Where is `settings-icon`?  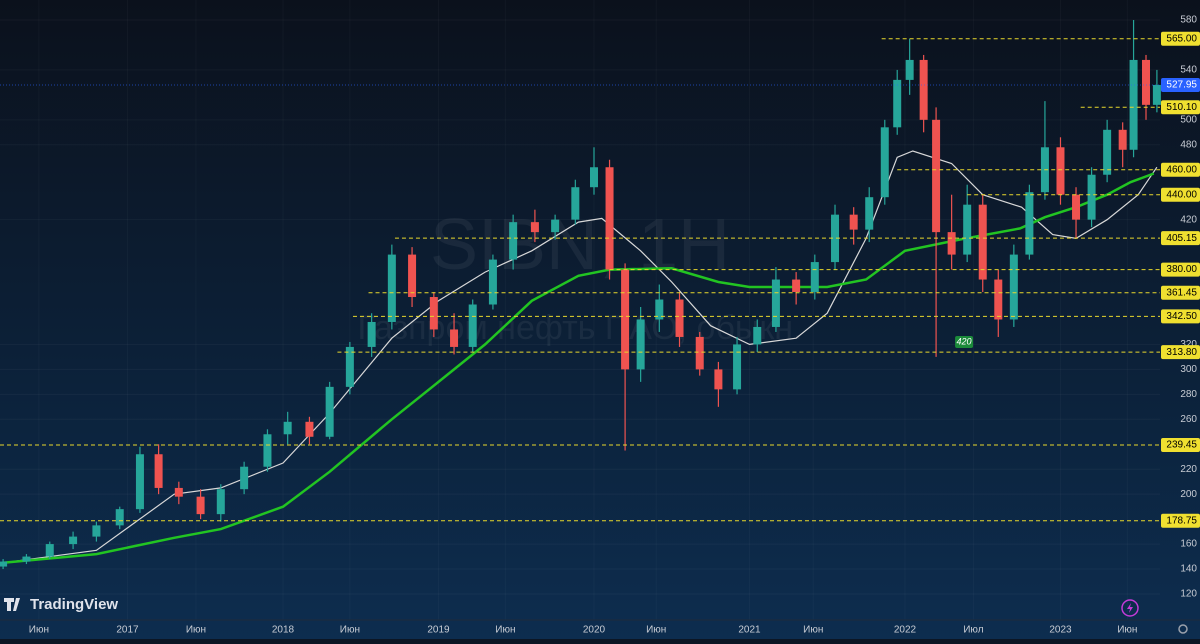 settings-icon is located at coordinates (1183, 629).